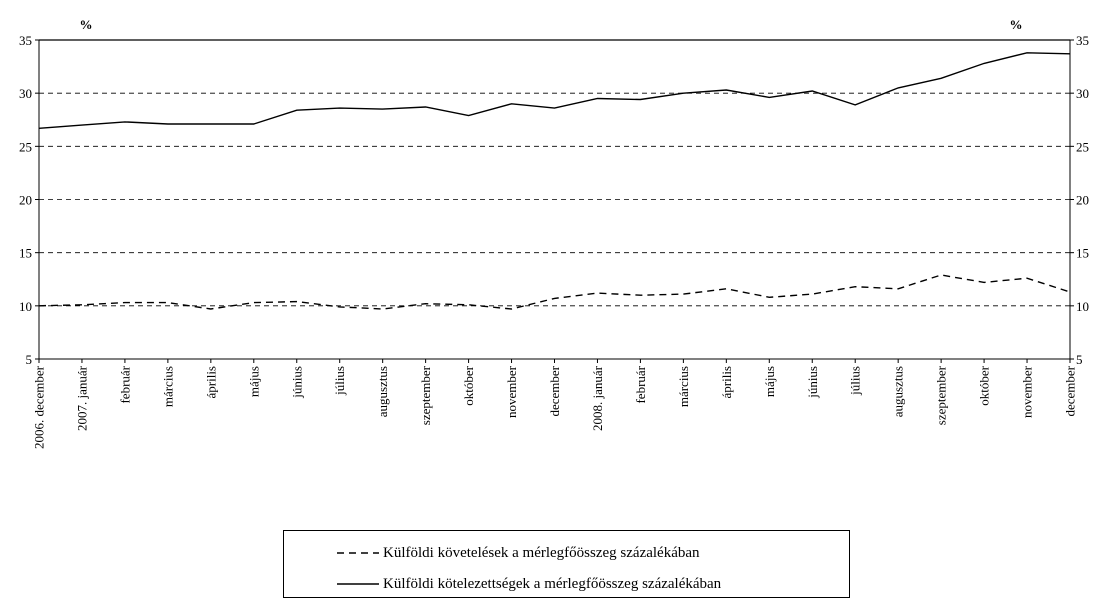 Image resolution: width=1107 pixels, height=598 pixels. I want to click on y-tick-label-right: 30, so click(1082, 93).